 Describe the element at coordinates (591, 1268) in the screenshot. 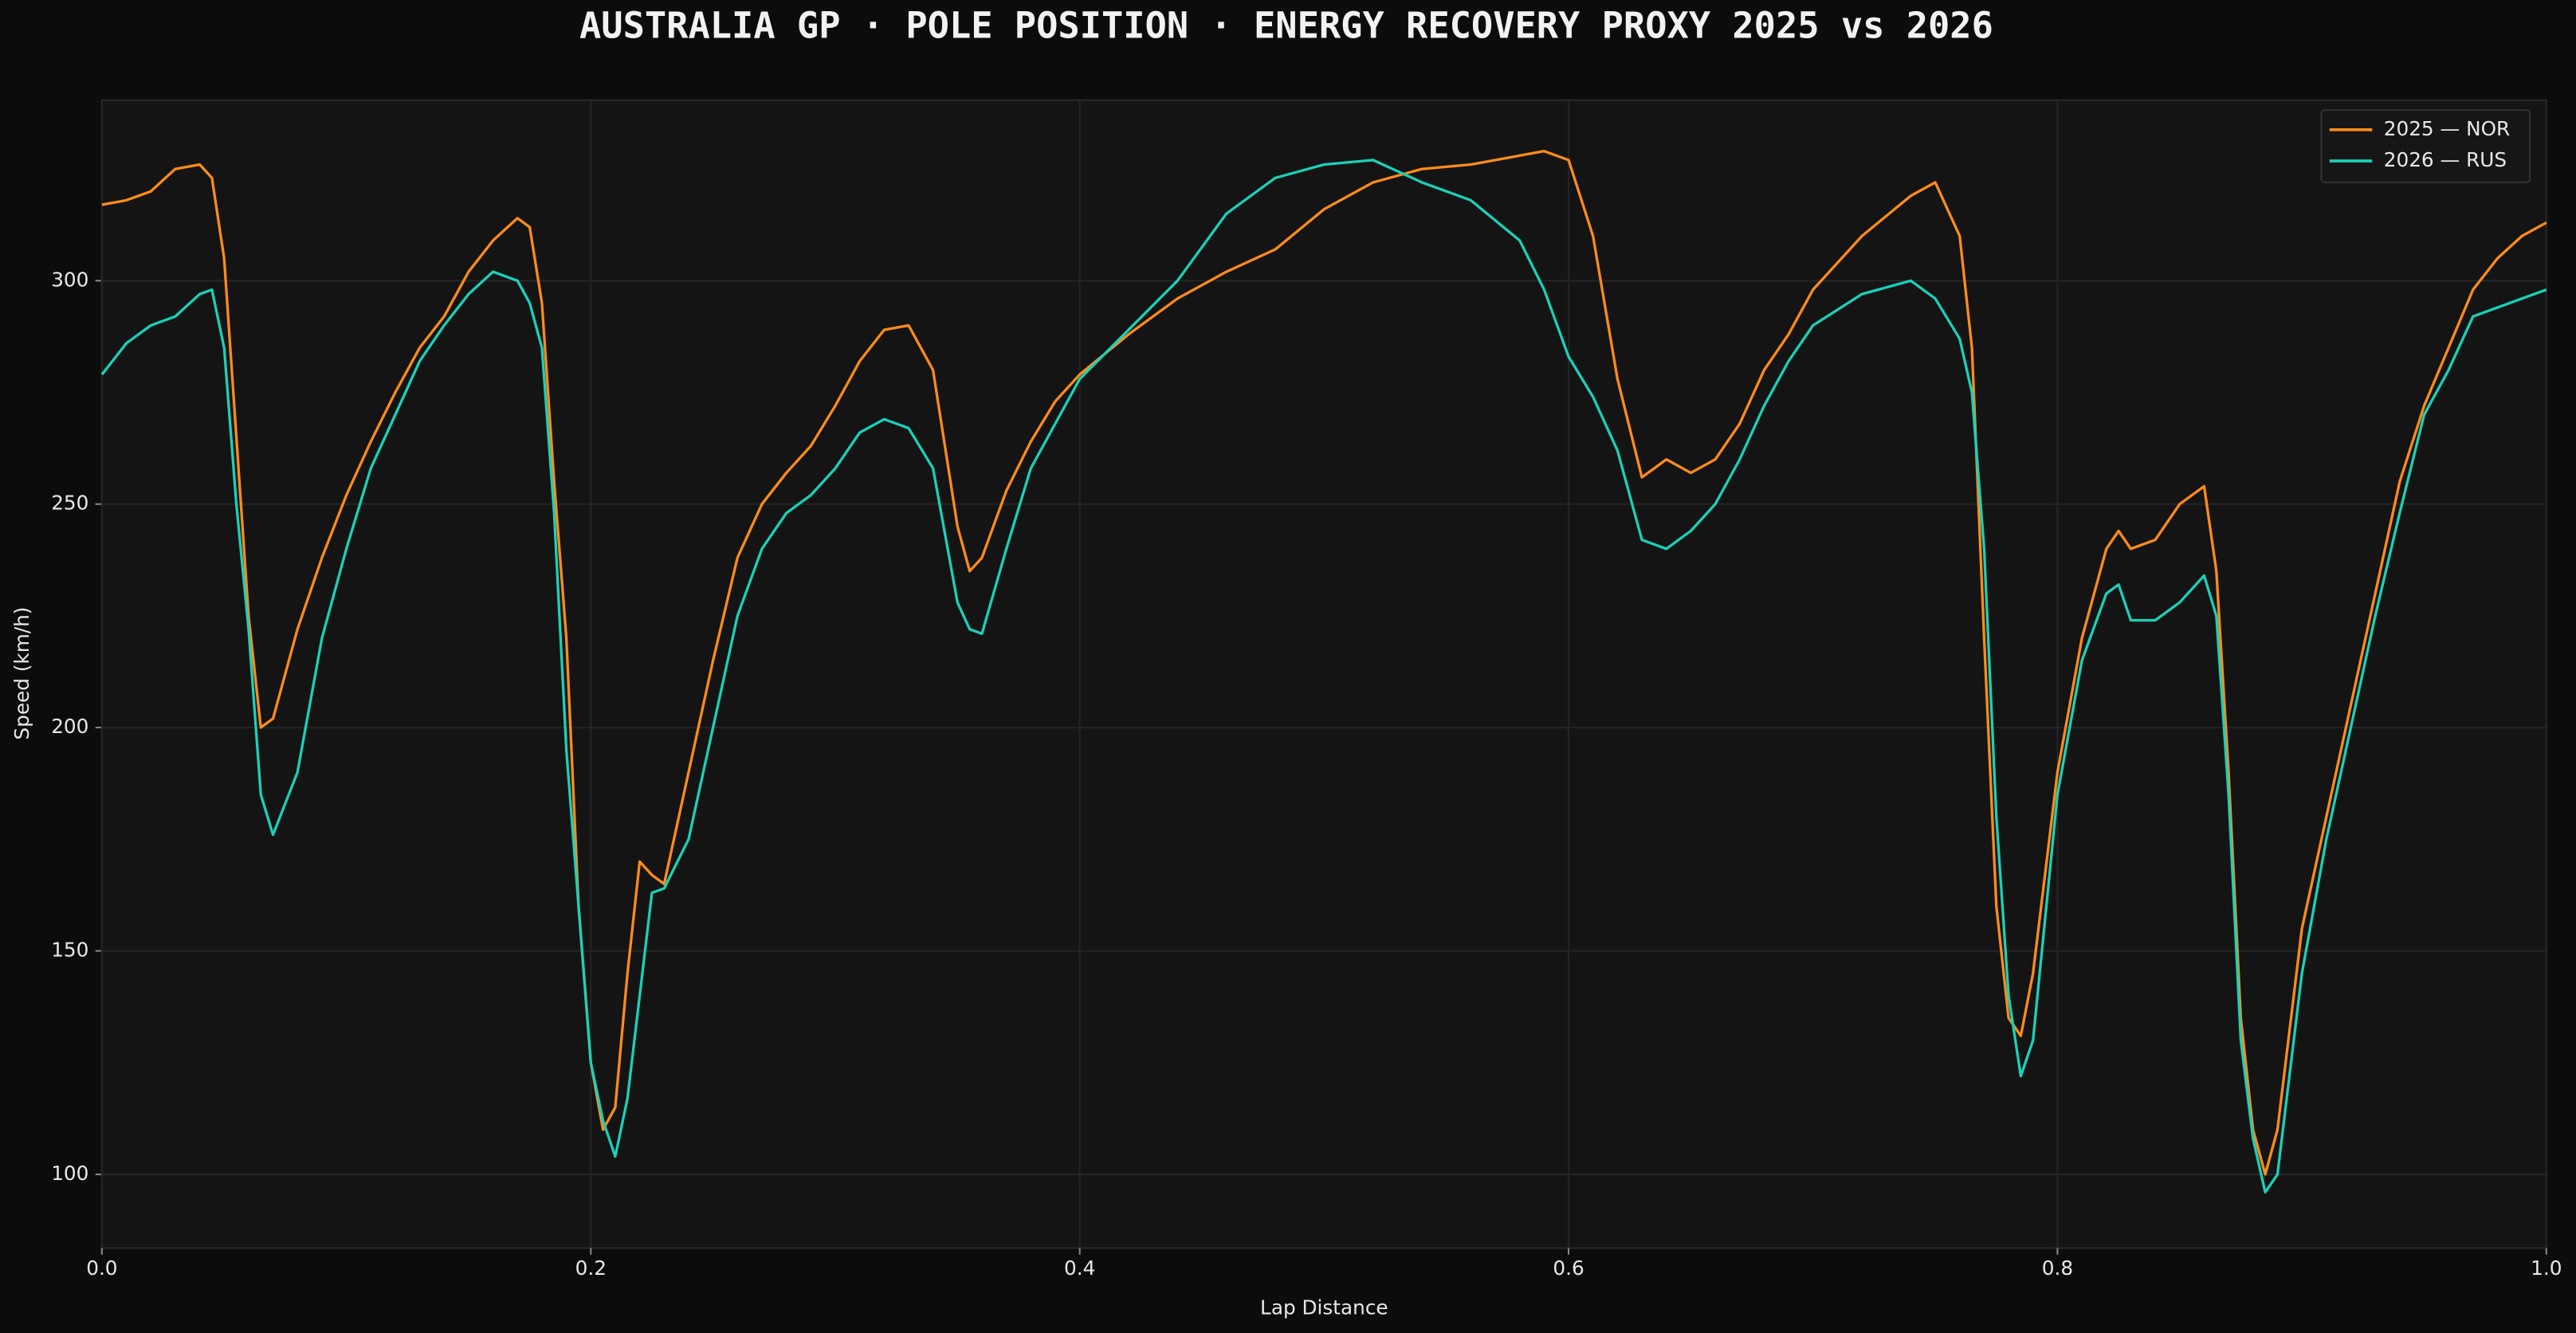

I see `x-tick-label: 0.2` at that location.